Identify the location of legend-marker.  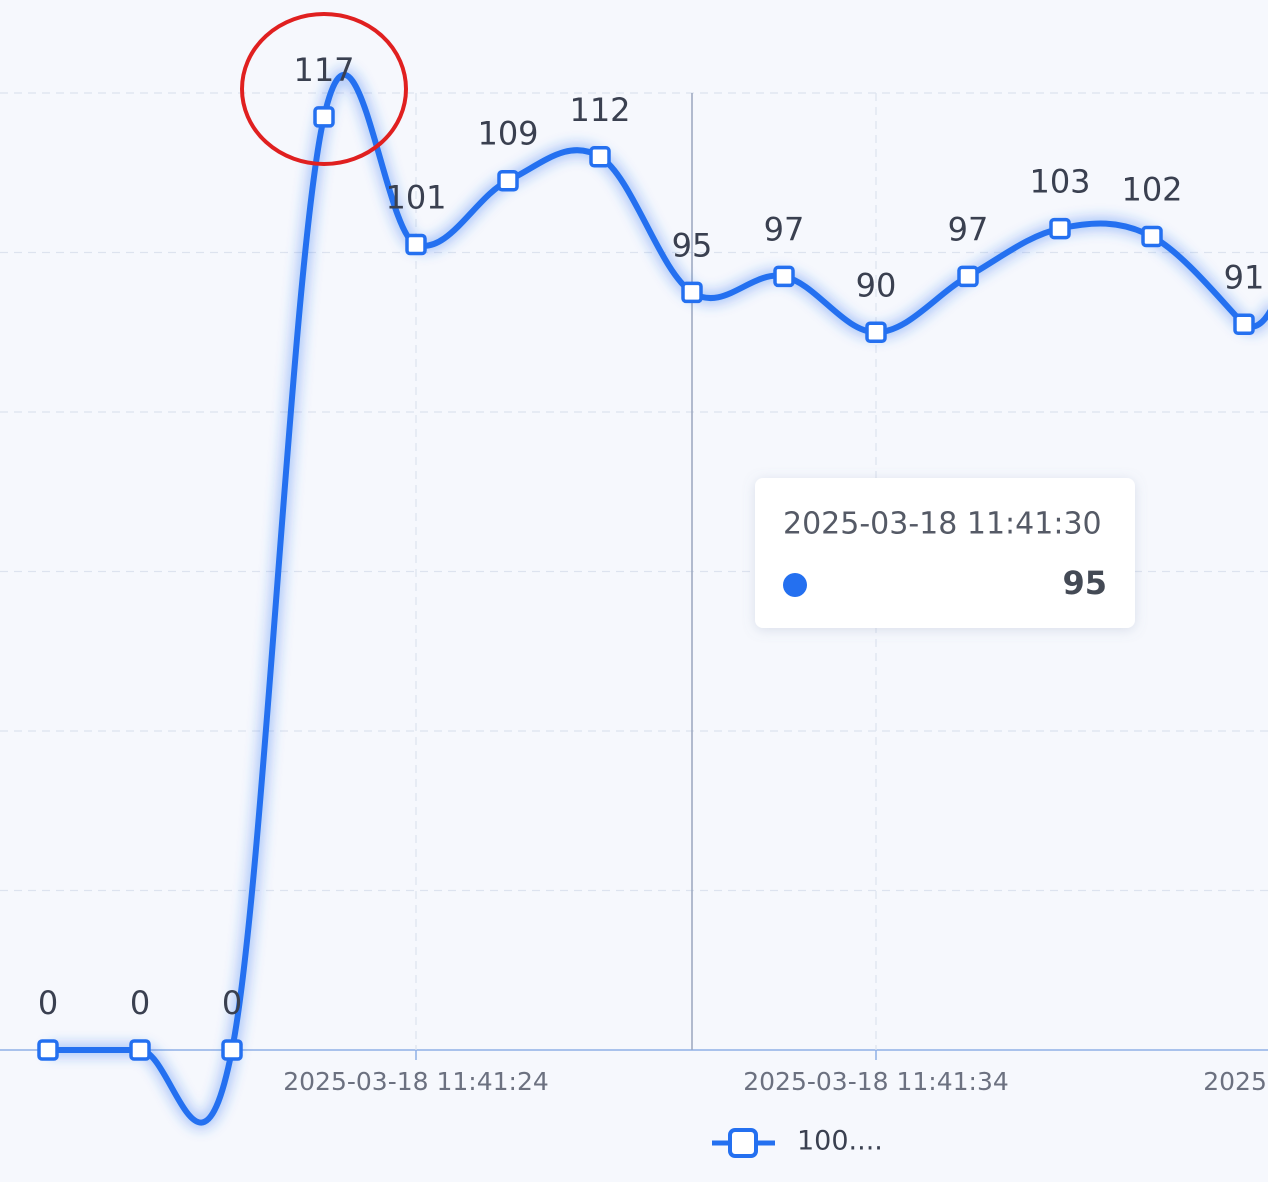
(743, 1143).